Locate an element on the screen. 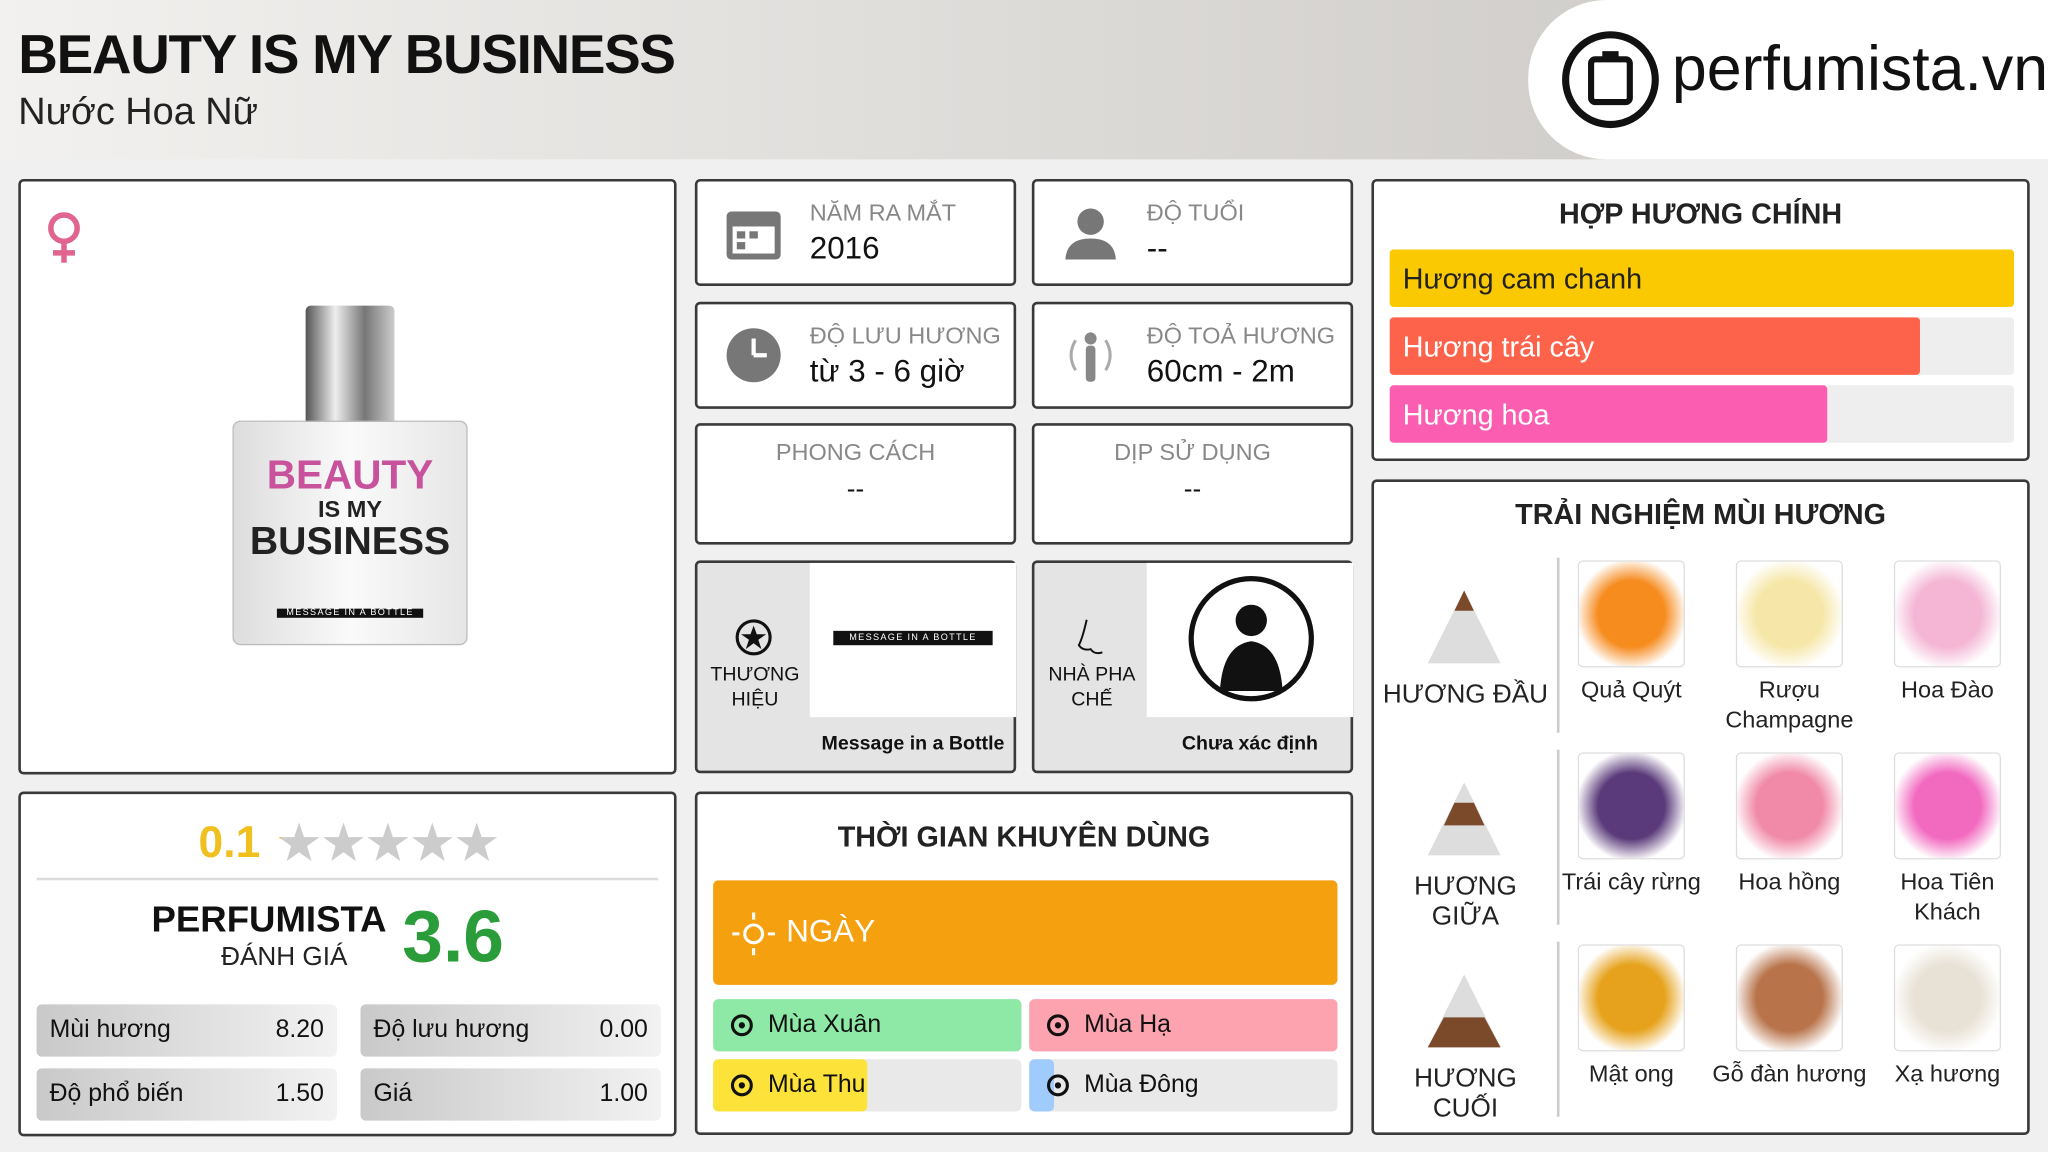  accord-track: Hương cam chanh is located at coordinates (1702, 278).